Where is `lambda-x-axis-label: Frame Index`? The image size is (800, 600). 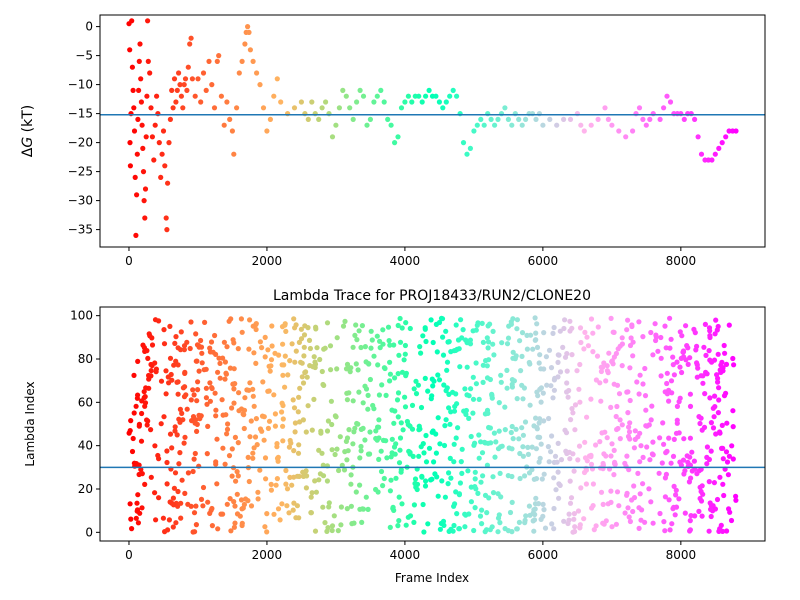
lambda-x-axis-label: Frame Index is located at coordinates (432, 578).